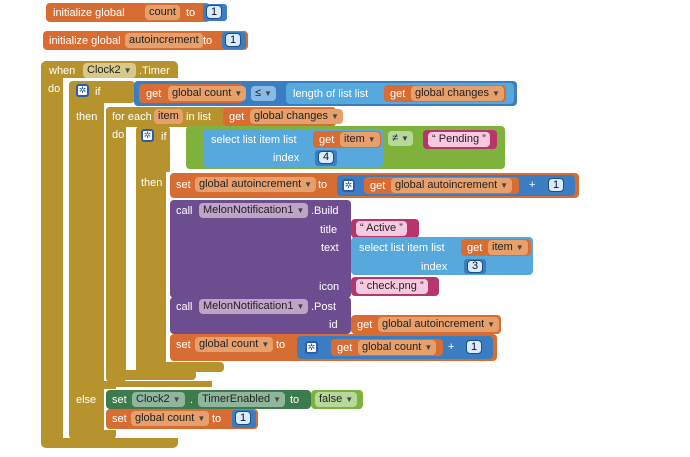 This screenshot has height=457, width=690. What do you see at coordinates (395, 138) in the screenshot?
I see `operator: ≠` at bounding box center [395, 138].